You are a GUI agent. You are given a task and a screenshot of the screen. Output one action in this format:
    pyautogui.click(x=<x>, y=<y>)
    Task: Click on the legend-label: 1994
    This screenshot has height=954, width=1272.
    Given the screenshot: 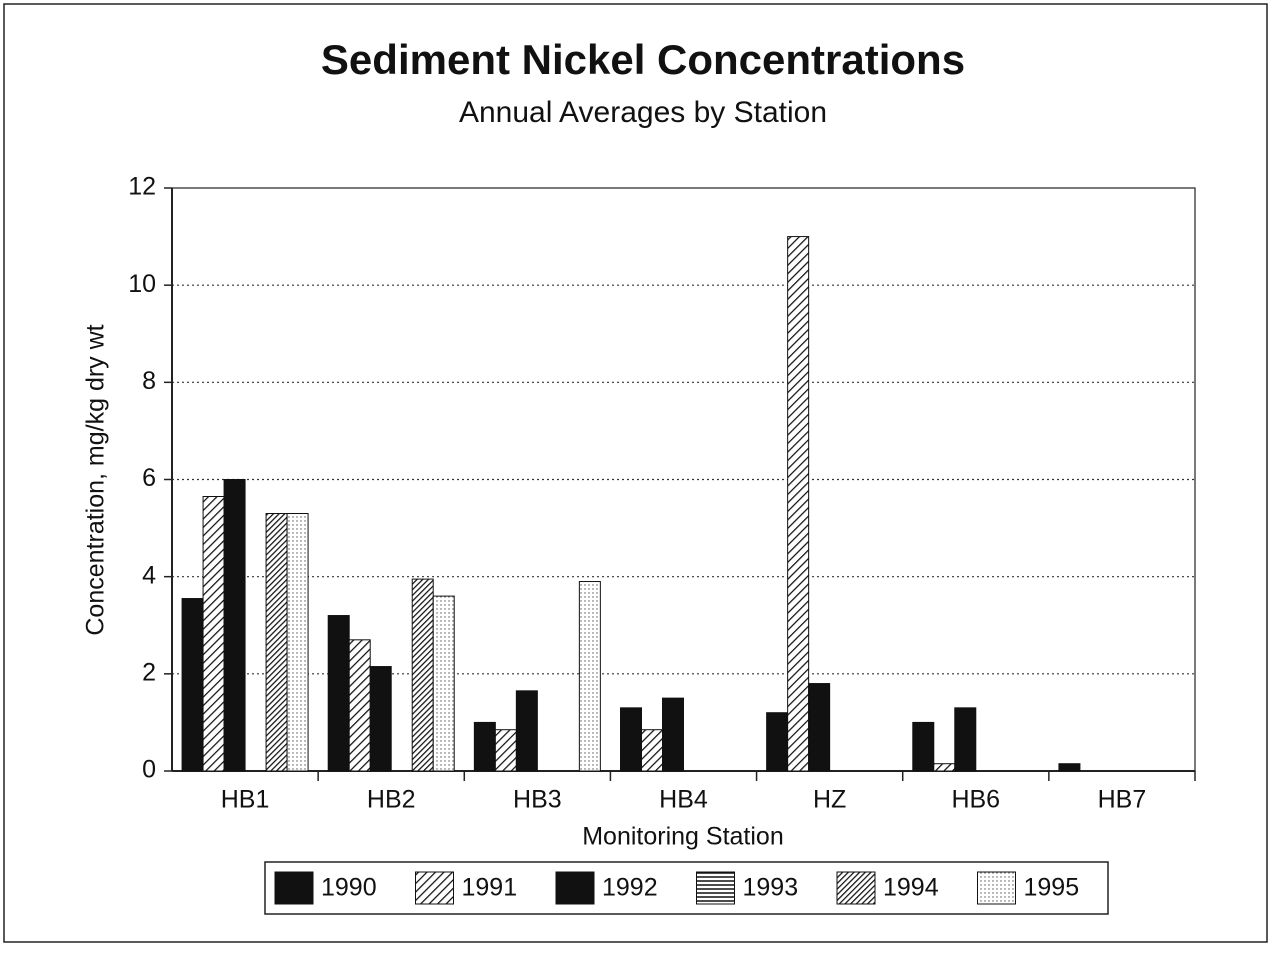 What is the action you would take?
    pyautogui.click(x=911, y=888)
    